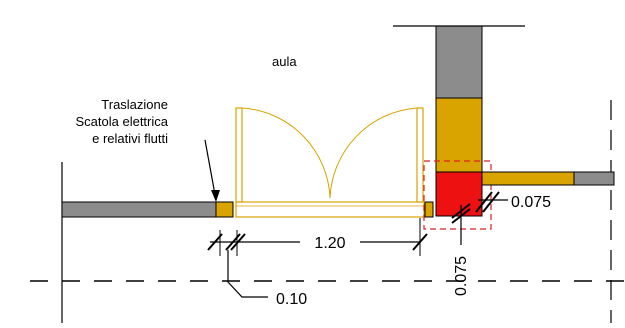  What do you see at coordinates (291, 299) in the screenshot?
I see `dim-label-offset-left: 0.10` at bounding box center [291, 299].